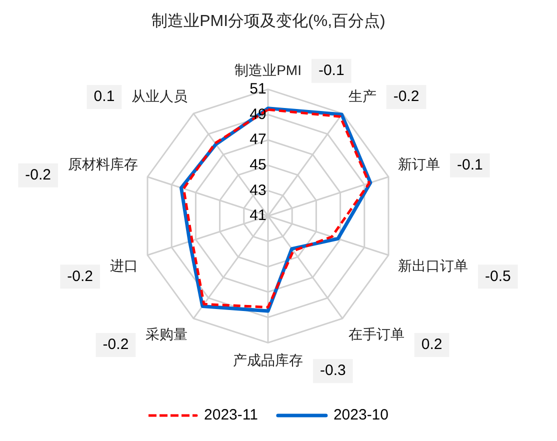 The width and height of the screenshot is (557, 441). I want to click on y-tick-label: 41, so click(258, 215).